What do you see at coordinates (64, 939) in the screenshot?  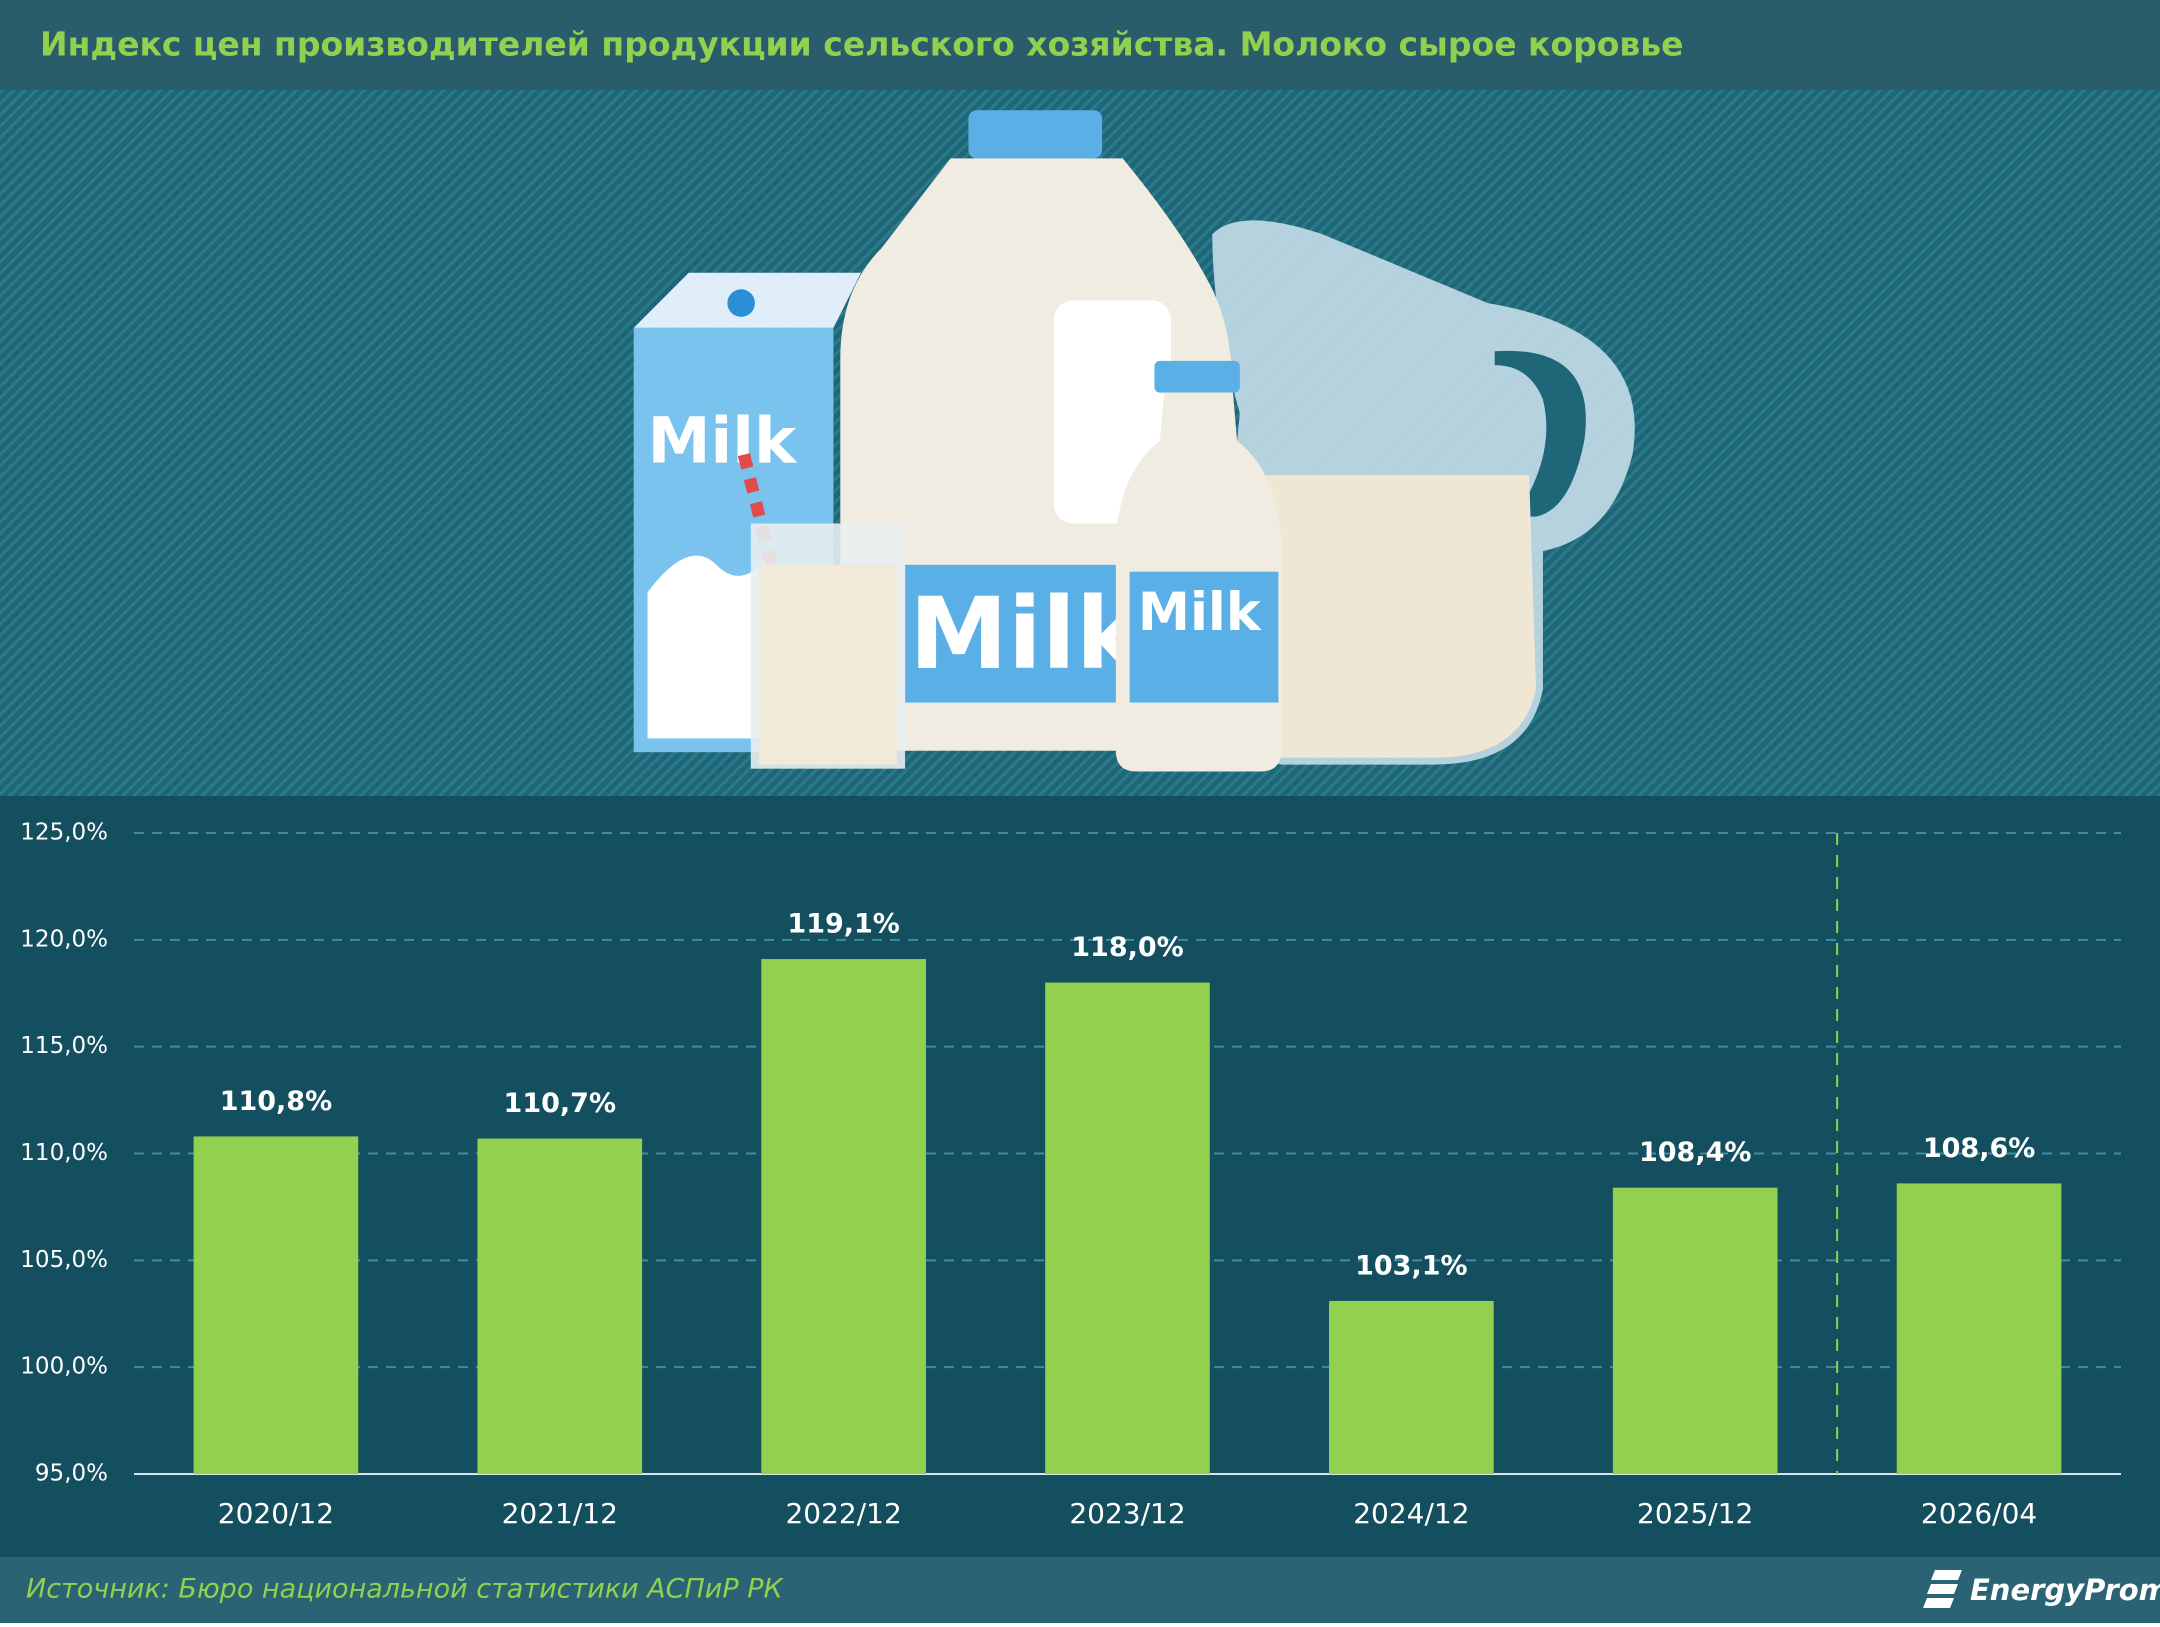 I see `y-tick-label: 120,0%` at bounding box center [64, 939].